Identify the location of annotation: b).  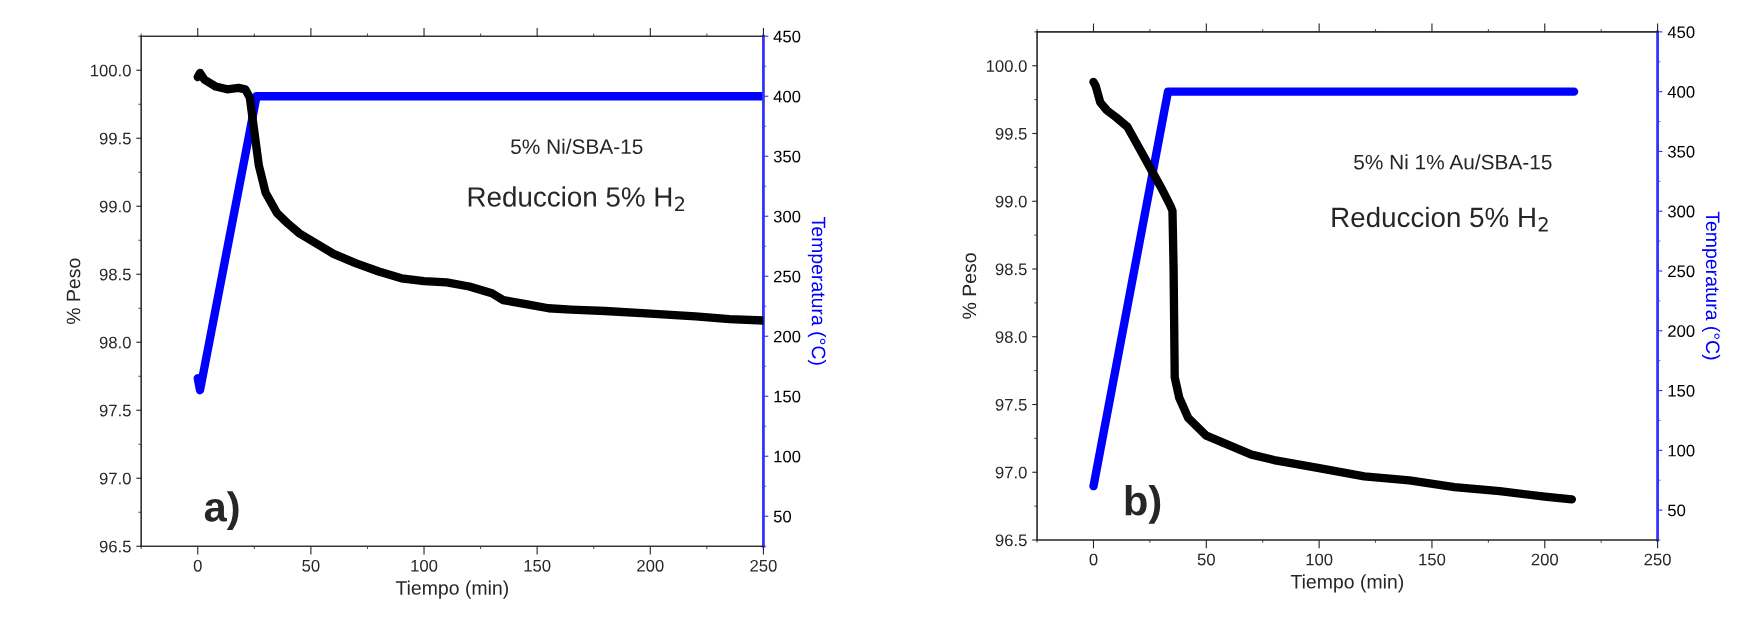
(1143, 504).